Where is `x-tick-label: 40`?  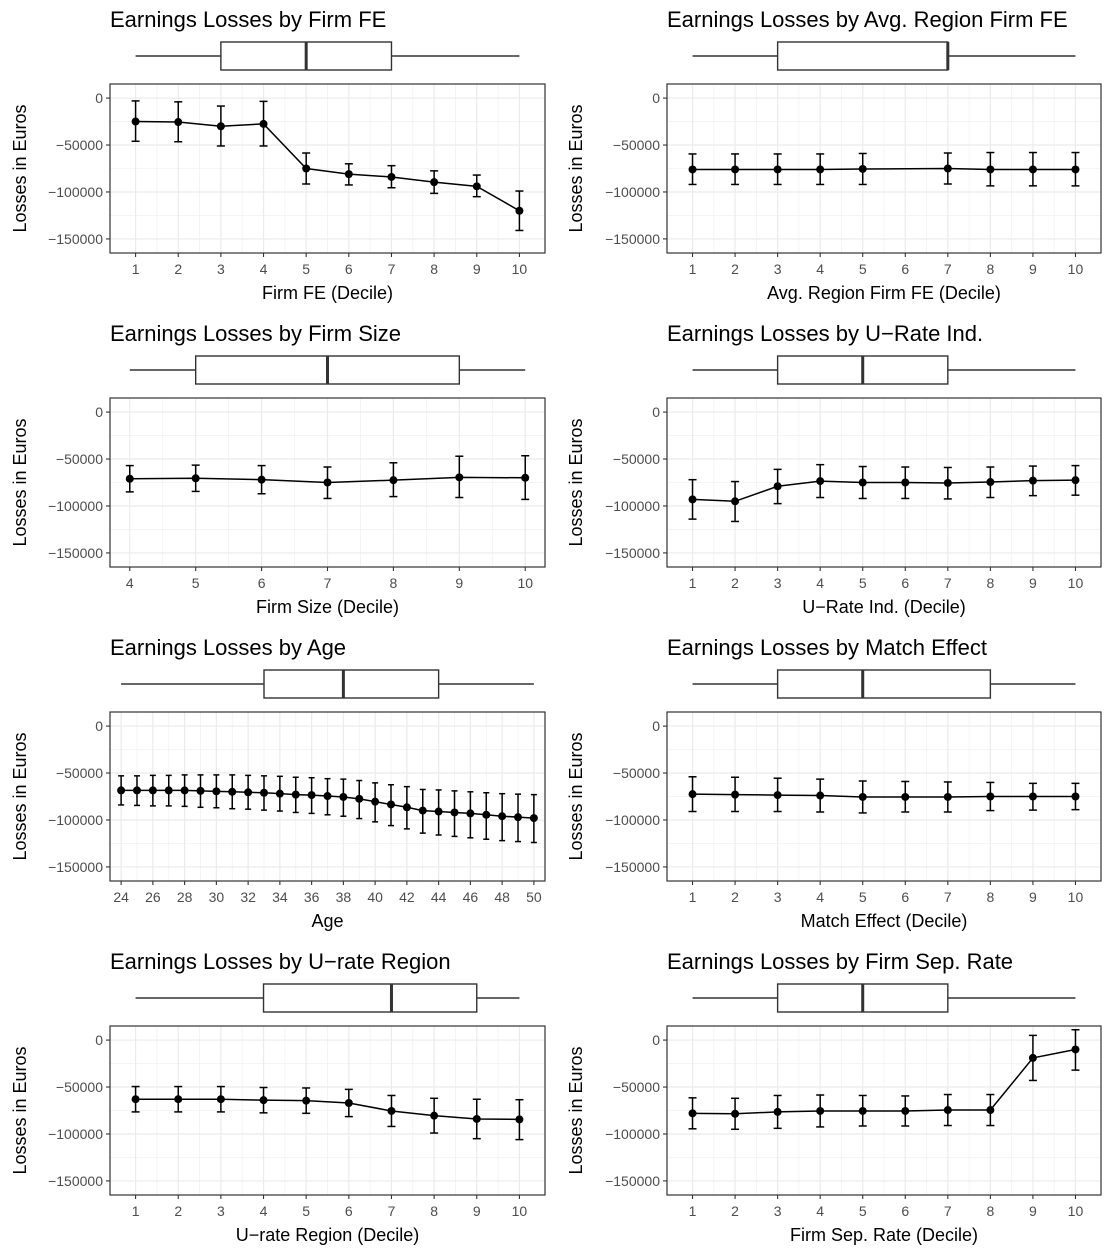 x-tick-label: 40 is located at coordinates (375, 897).